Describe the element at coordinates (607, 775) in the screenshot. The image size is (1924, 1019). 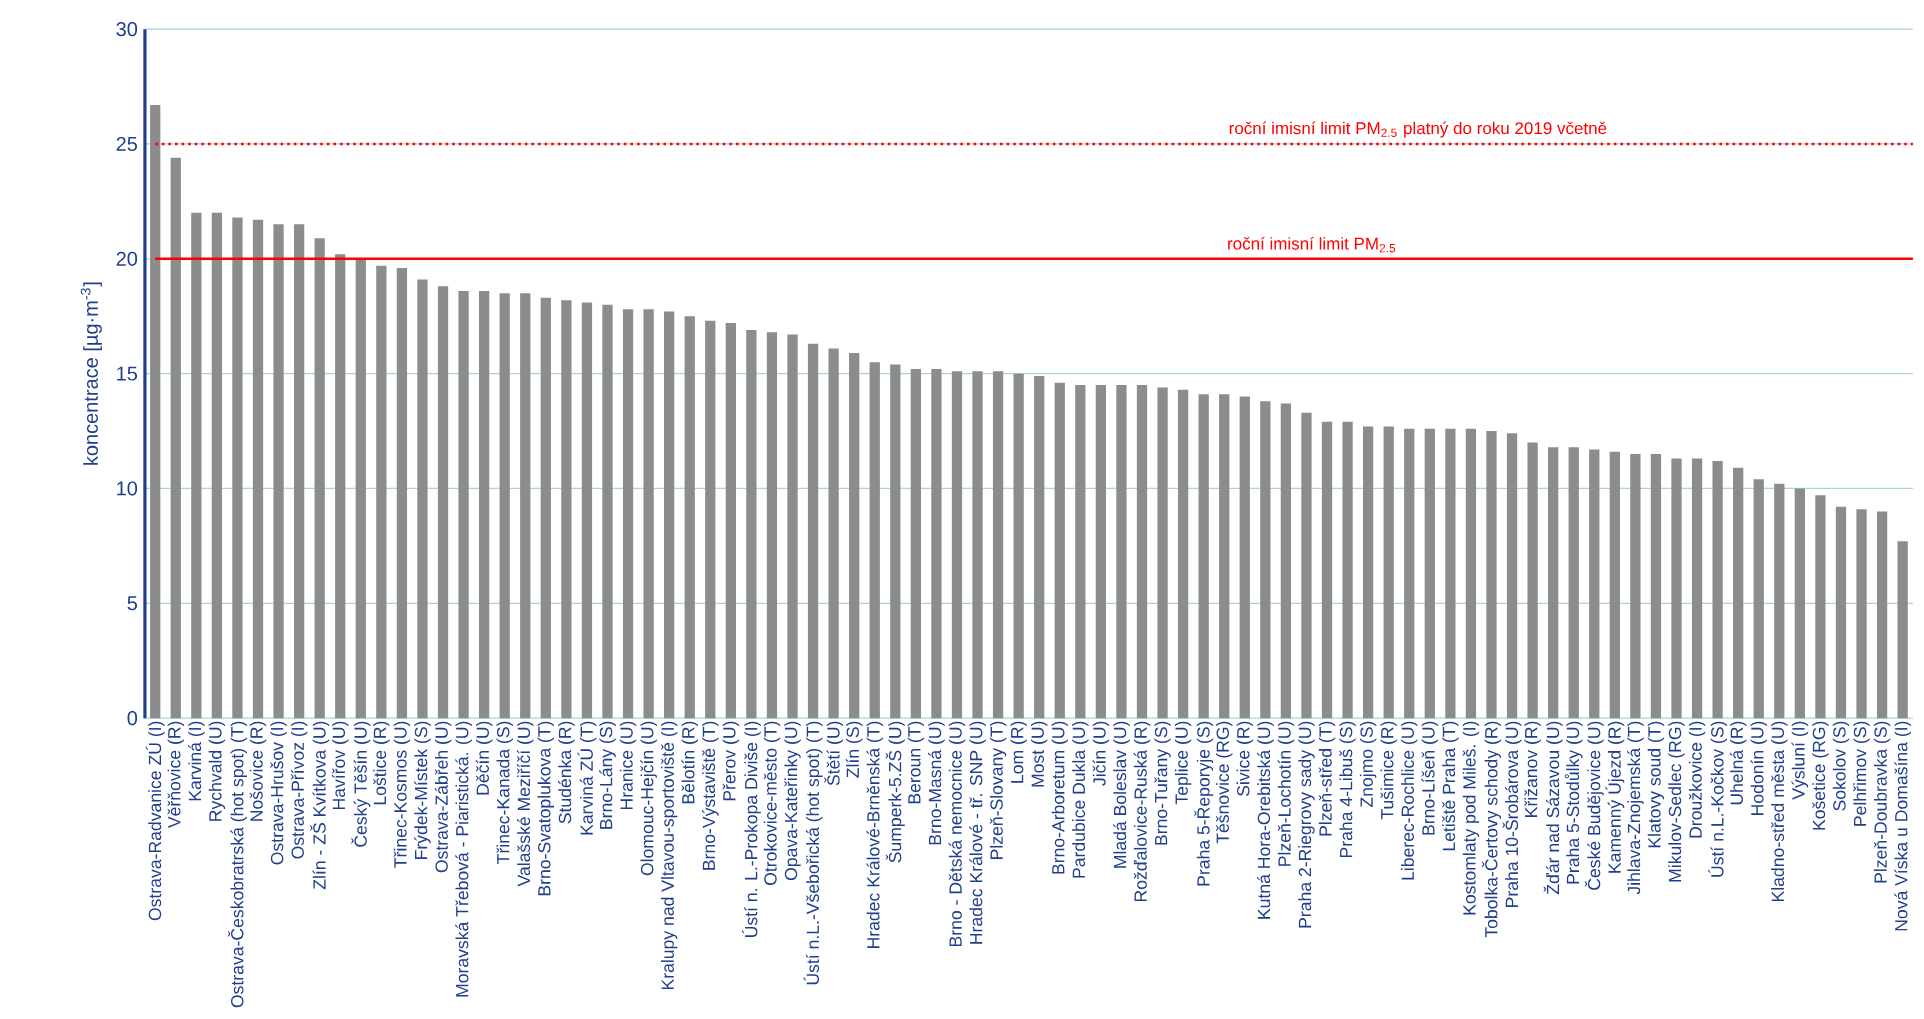
I see `x-tick-label: Brno-Lány (S)` at that location.